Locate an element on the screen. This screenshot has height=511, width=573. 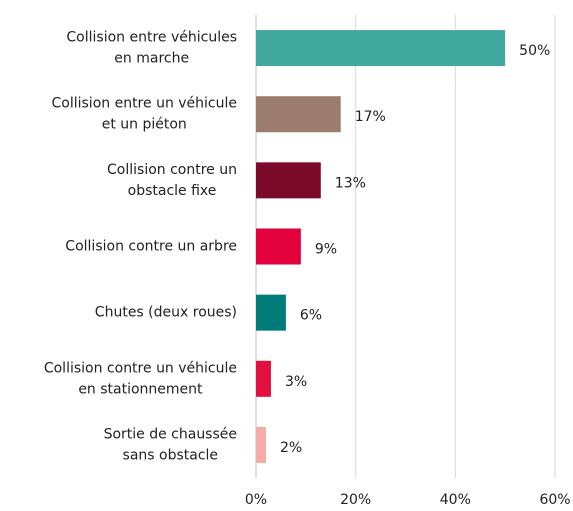
value-label: 9% is located at coordinates (326, 250).